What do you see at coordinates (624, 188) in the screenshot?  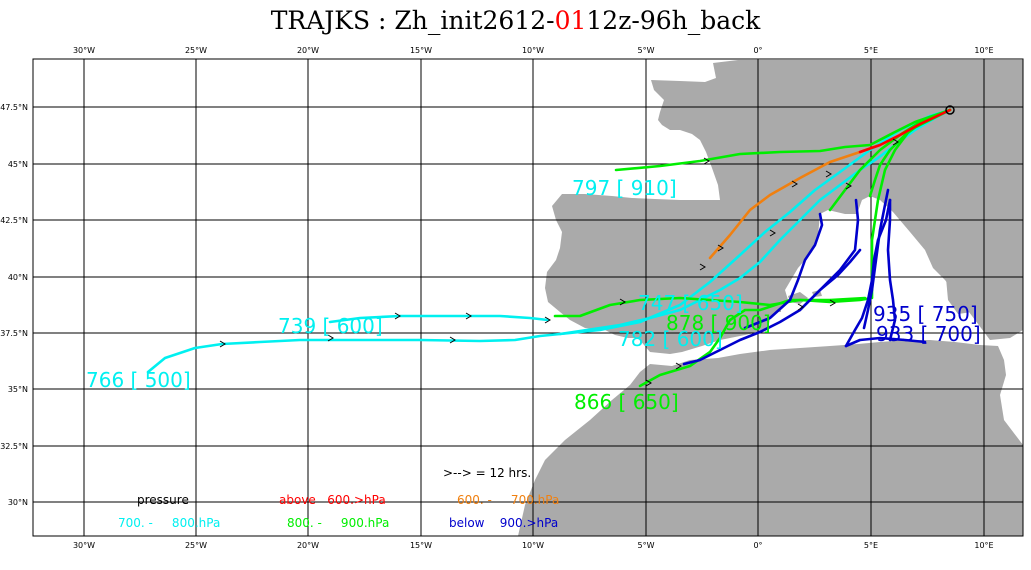 I see `trajectory-label: 797 [ 910]` at bounding box center [624, 188].